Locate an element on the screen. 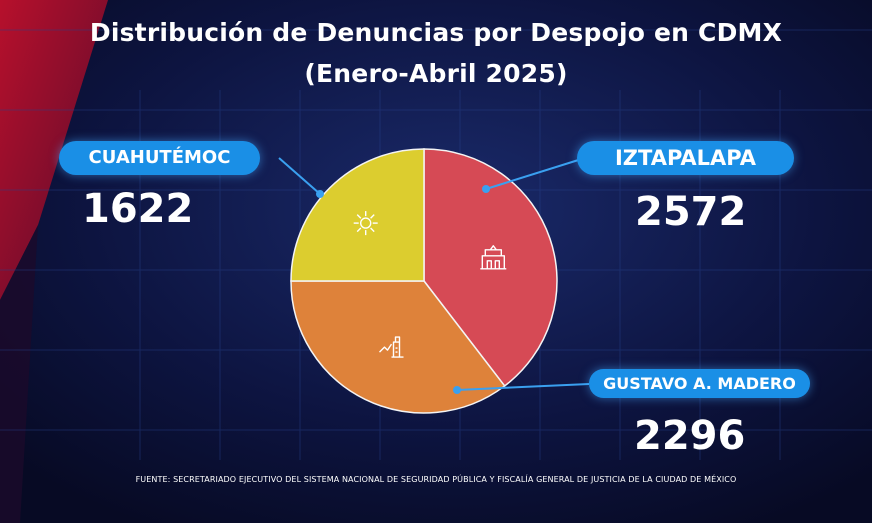  label-cuahutemoc: CUAHUTÉMOC is located at coordinates (159, 158).